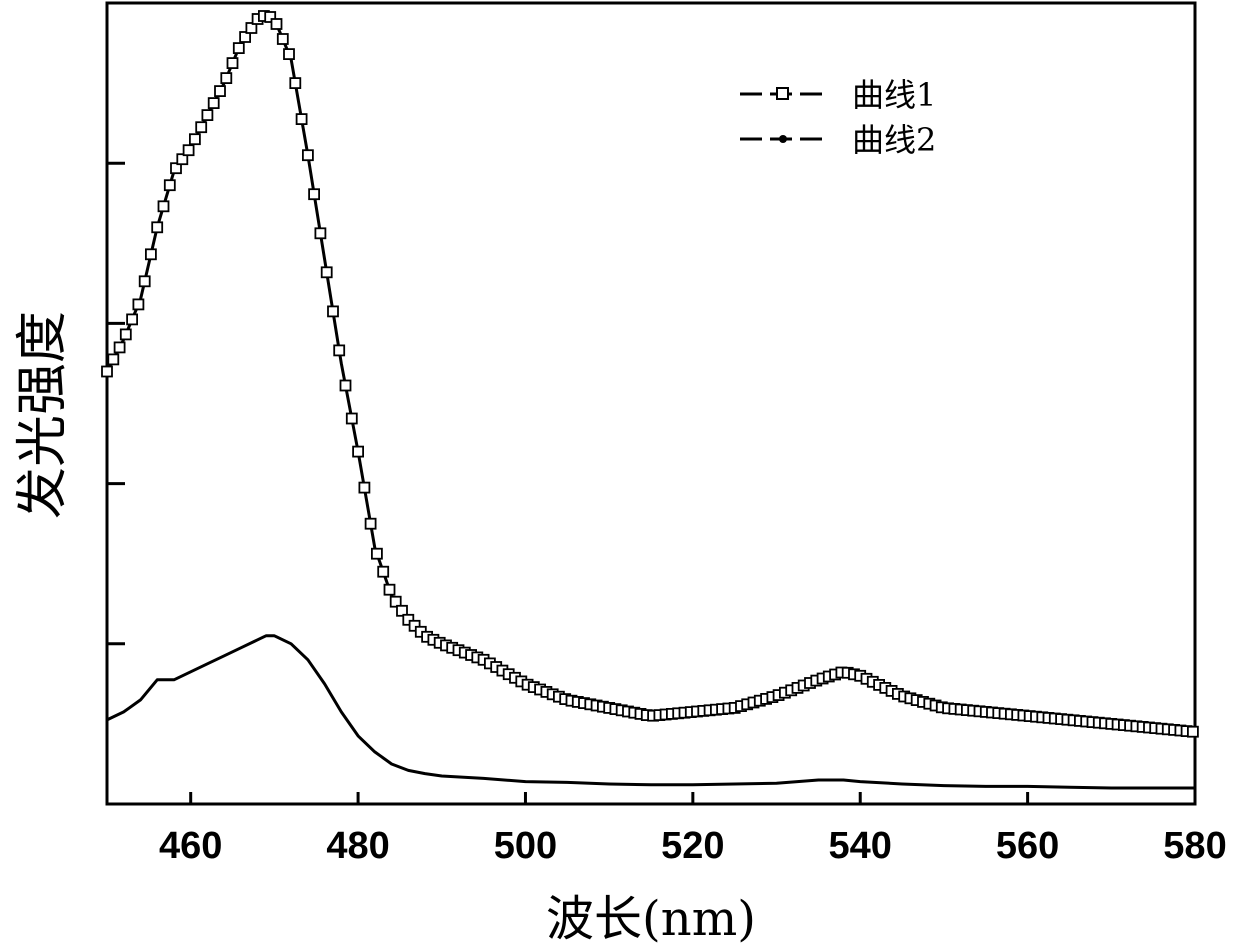 This screenshot has width=1240, height=950. What do you see at coordinates (1027, 846) in the screenshot?
I see `x-tick-label-560: 560` at bounding box center [1027, 846].